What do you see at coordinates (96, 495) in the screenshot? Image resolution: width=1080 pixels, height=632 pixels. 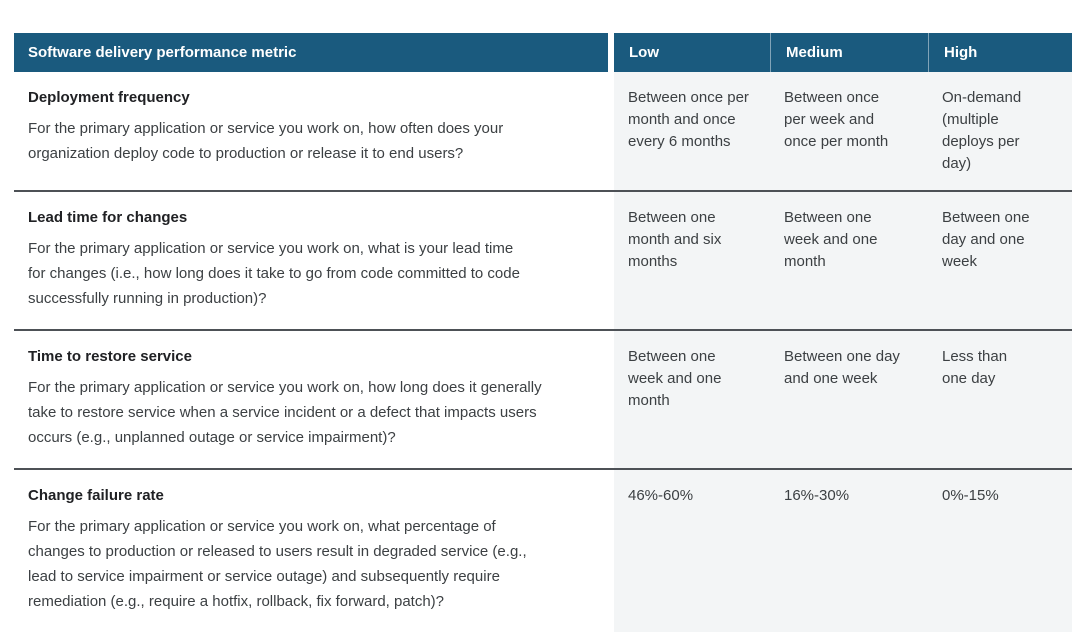 I see `metric-title: Change failure rate` at bounding box center [96, 495].